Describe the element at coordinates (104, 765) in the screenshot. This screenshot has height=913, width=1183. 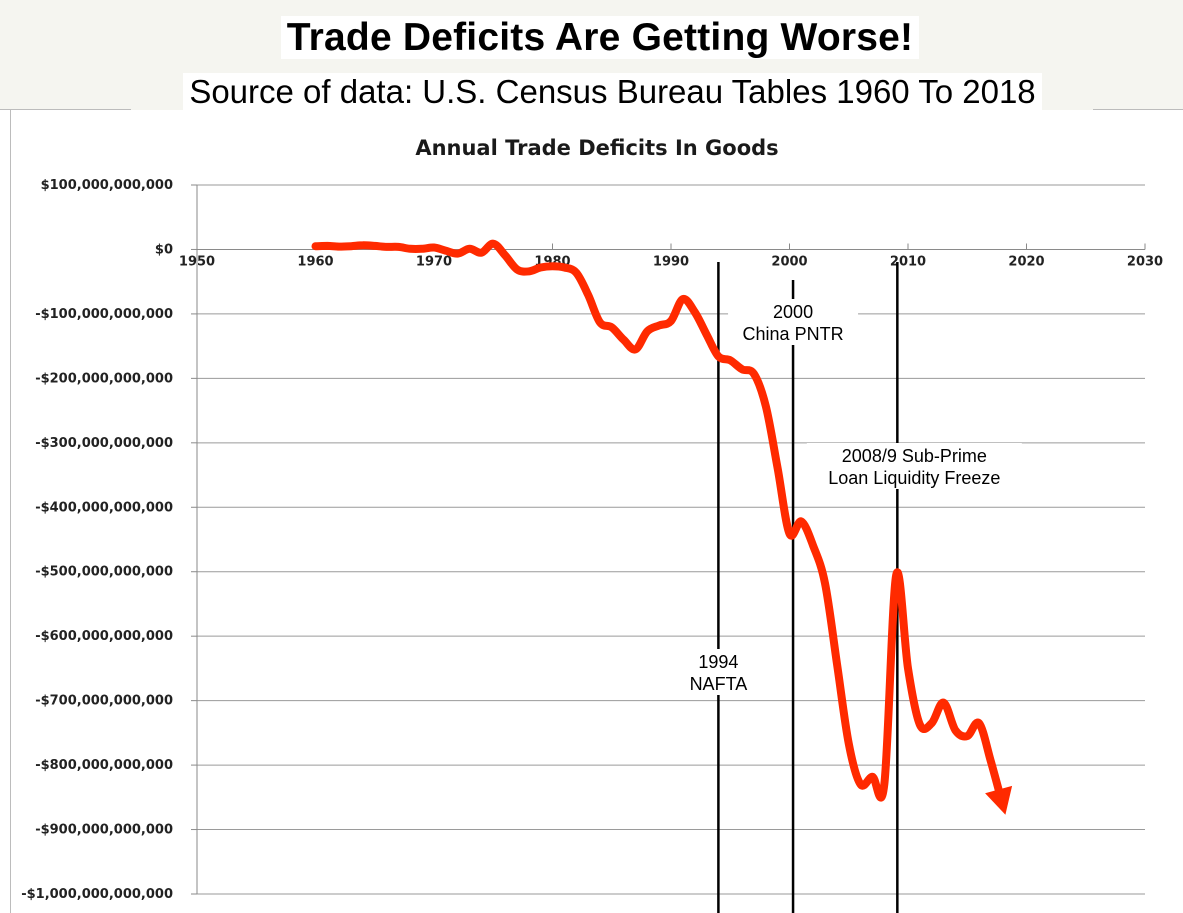
I see `y-tick-label: -$800,000,000,000` at that location.